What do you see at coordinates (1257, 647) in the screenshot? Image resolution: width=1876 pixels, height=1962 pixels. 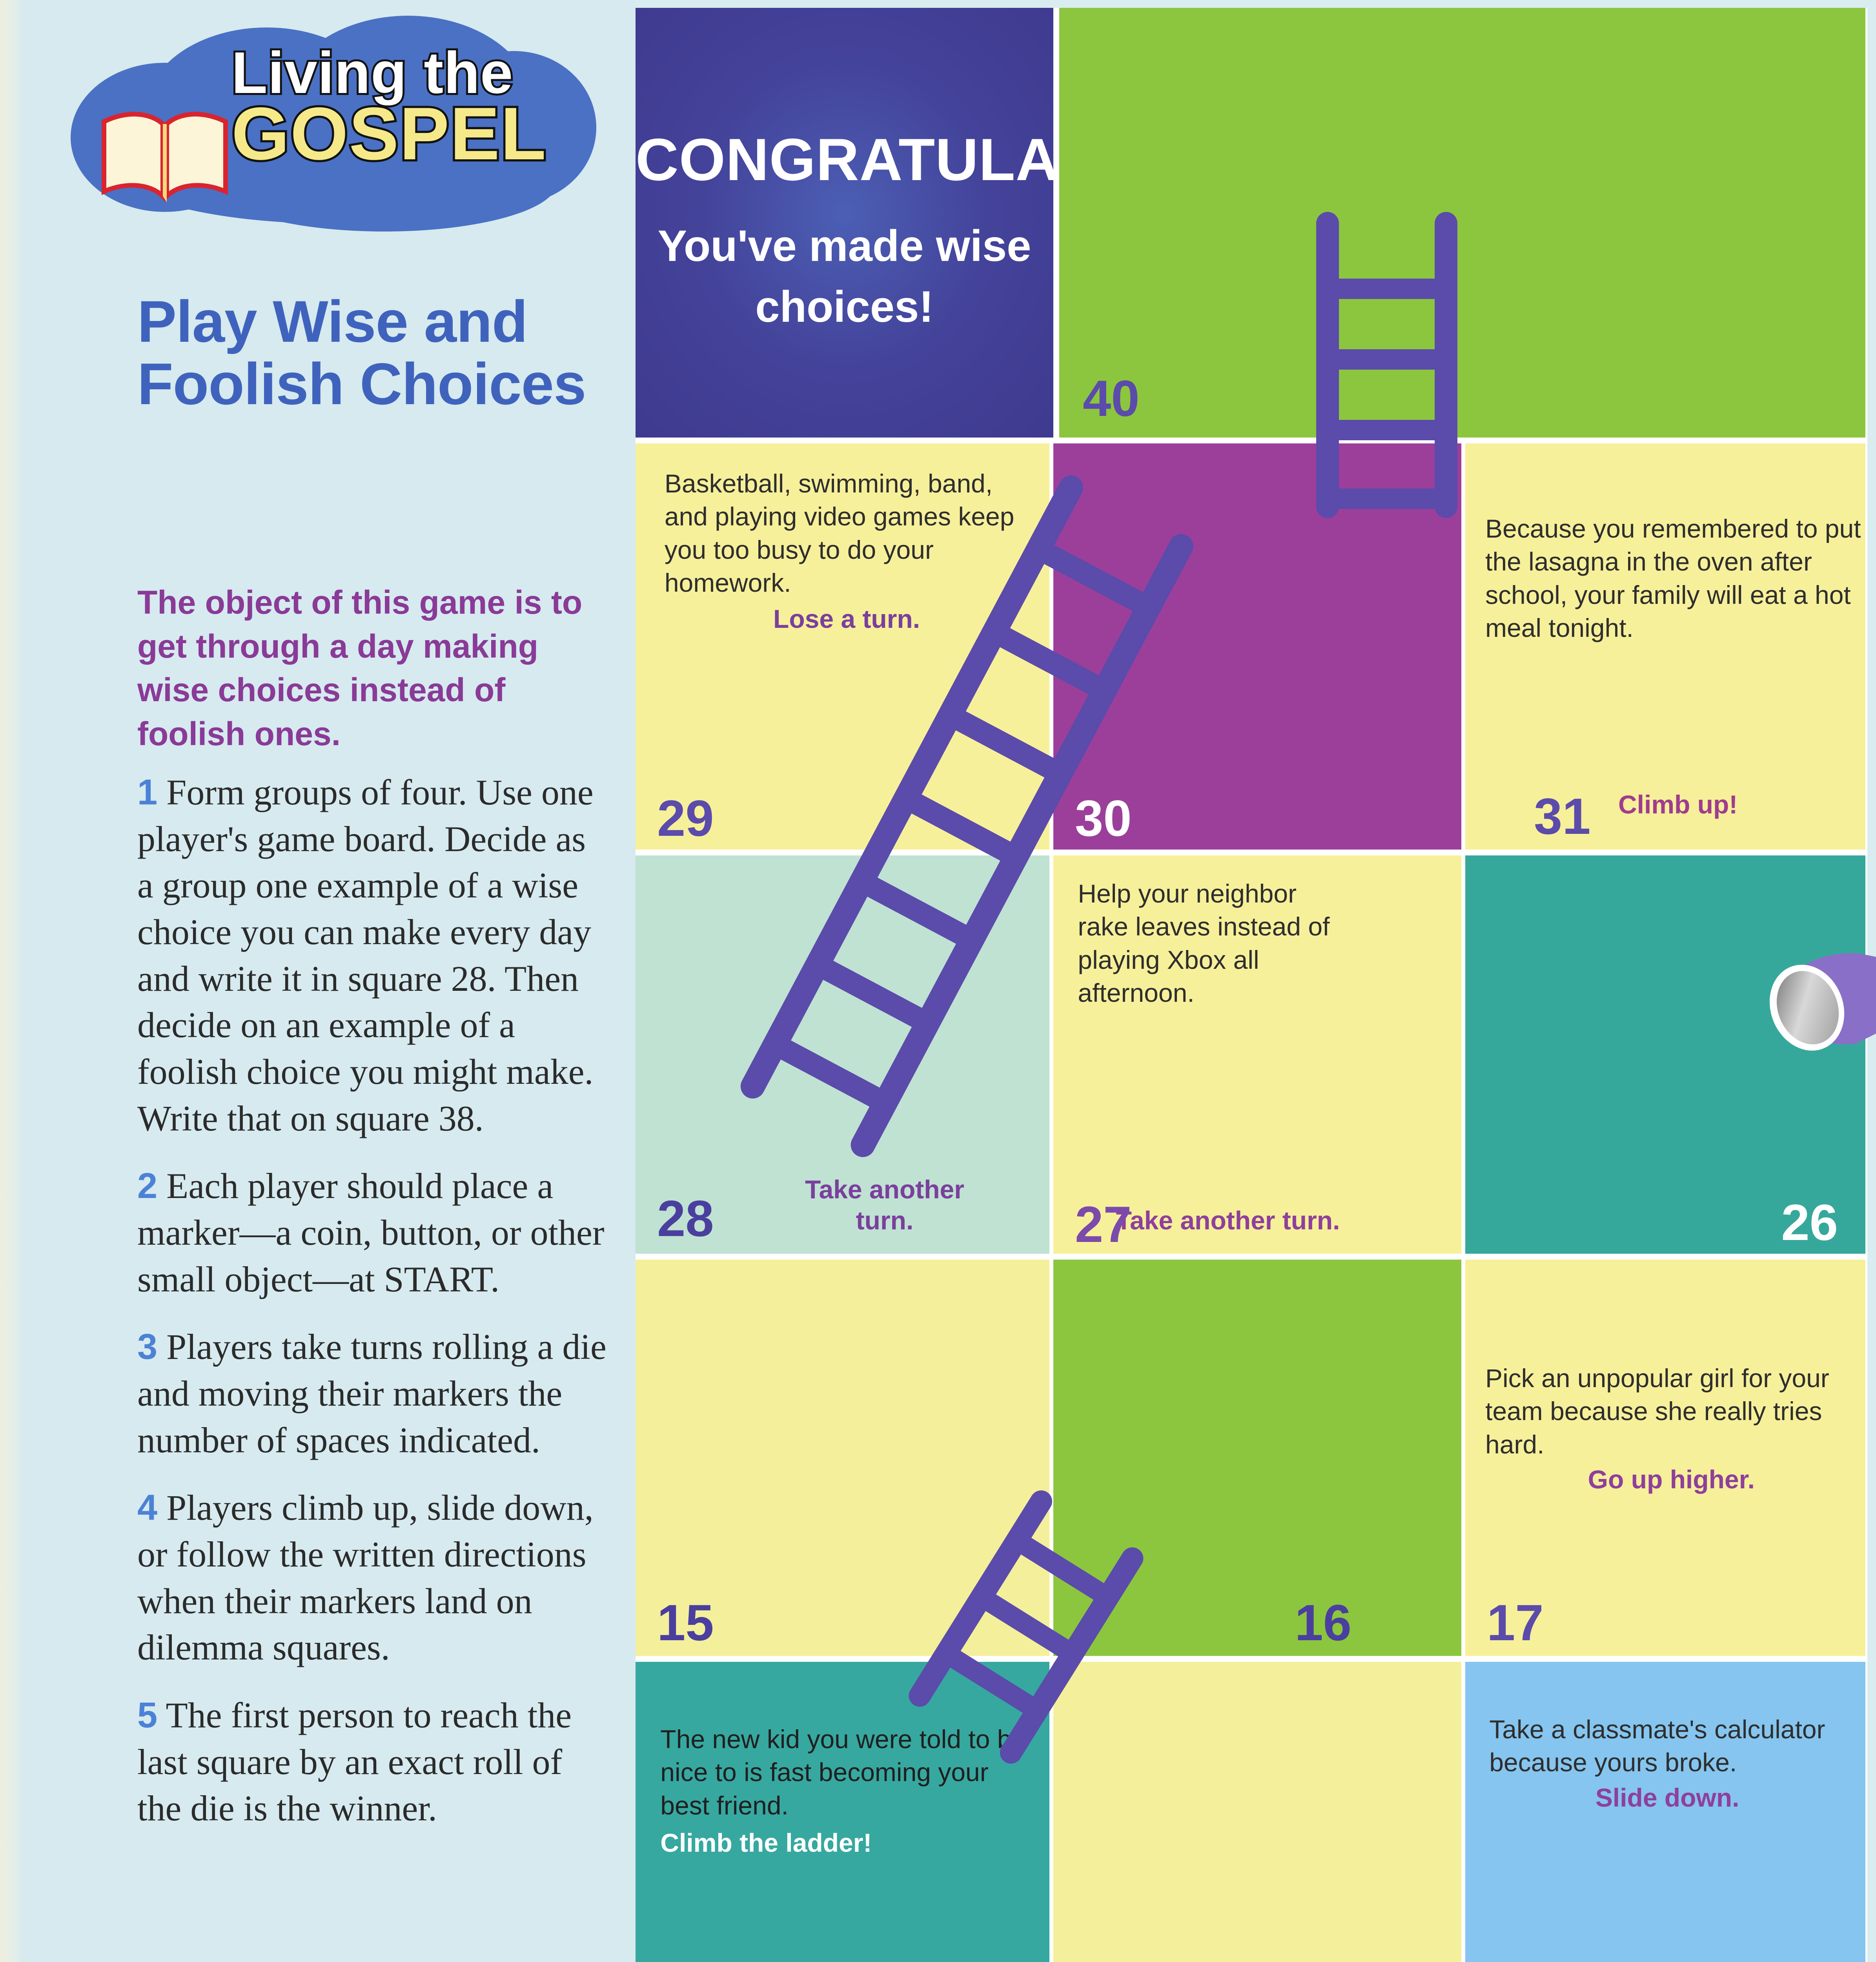 I see `board-cell-30: 30` at bounding box center [1257, 647].